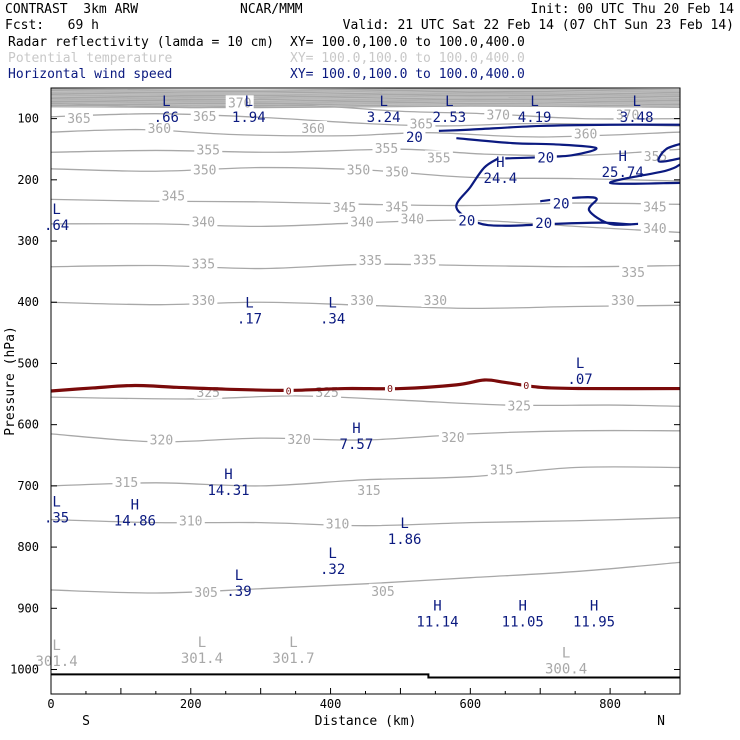 The width and height of the screenshot is (740, 740). I want to click on x-tick-label: 400, so click(331, 704).